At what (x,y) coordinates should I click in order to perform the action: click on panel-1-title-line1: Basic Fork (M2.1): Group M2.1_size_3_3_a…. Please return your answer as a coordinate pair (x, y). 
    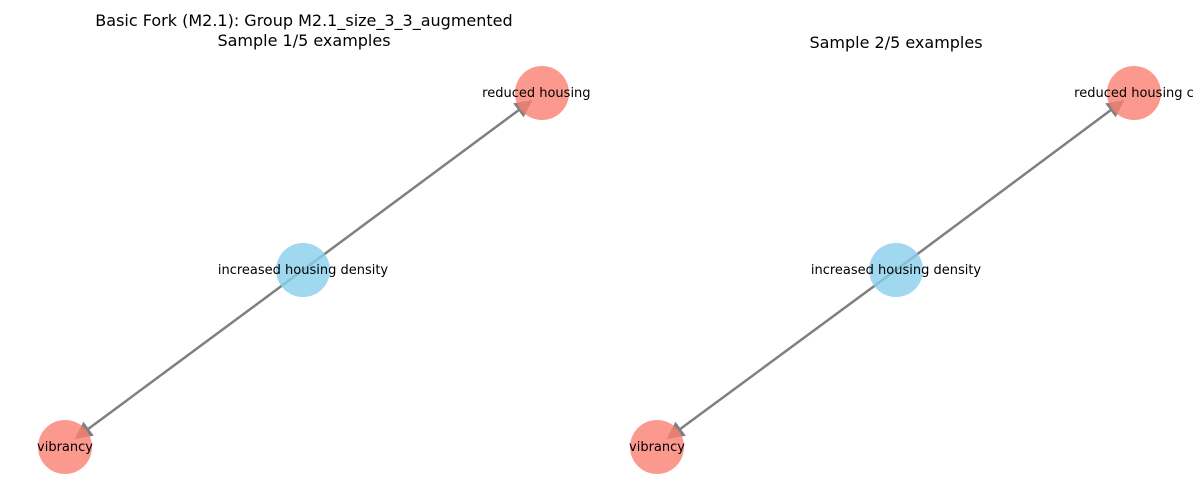
    Looking at the image, I should click on (304, 20).